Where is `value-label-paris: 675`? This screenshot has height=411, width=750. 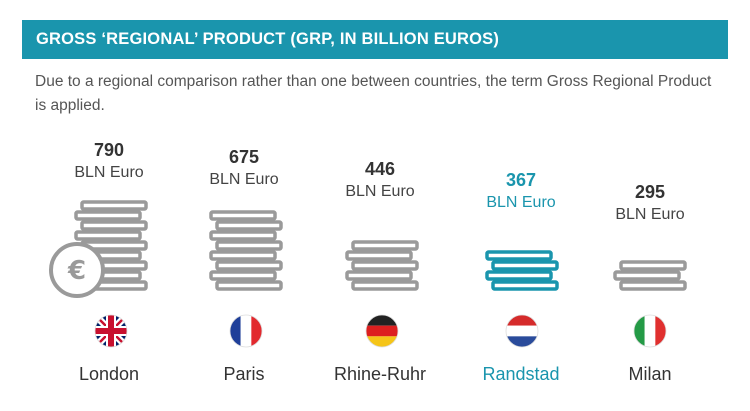 value-label-paris: 675 is located at coordinates (244, 157).